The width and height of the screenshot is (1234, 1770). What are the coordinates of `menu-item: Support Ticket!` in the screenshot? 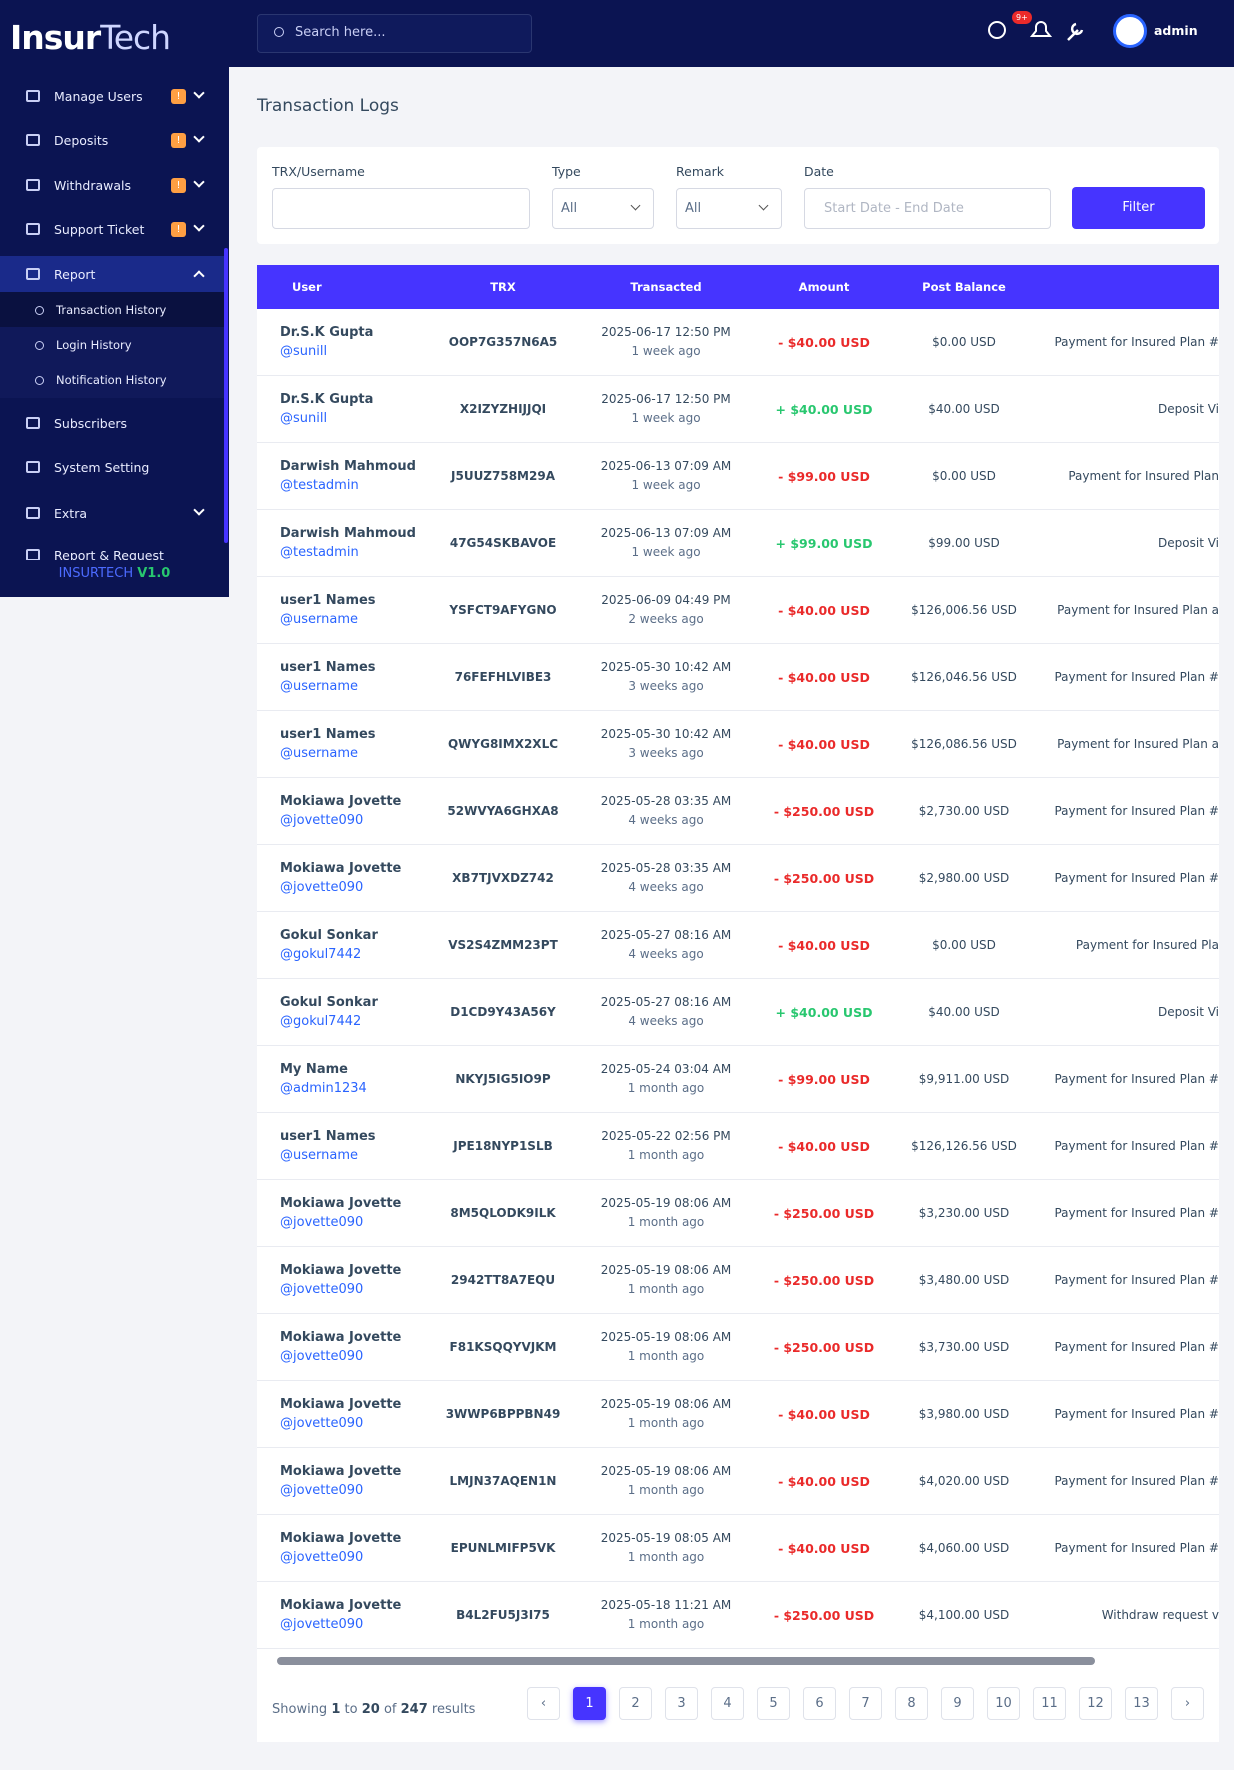 It's located at (112, 229).